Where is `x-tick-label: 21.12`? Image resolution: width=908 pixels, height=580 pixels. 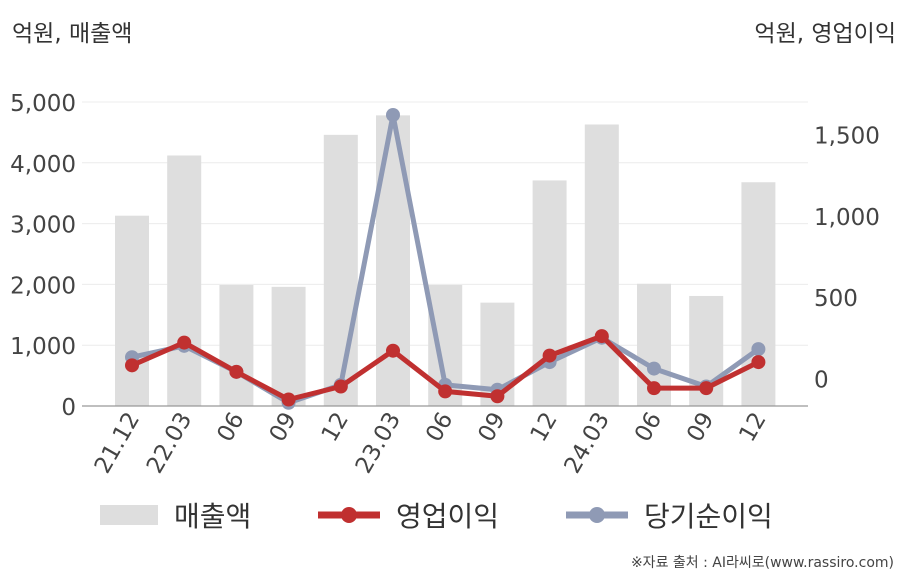
x-tick-label: 21.12 is located at coordinates (117, 443).